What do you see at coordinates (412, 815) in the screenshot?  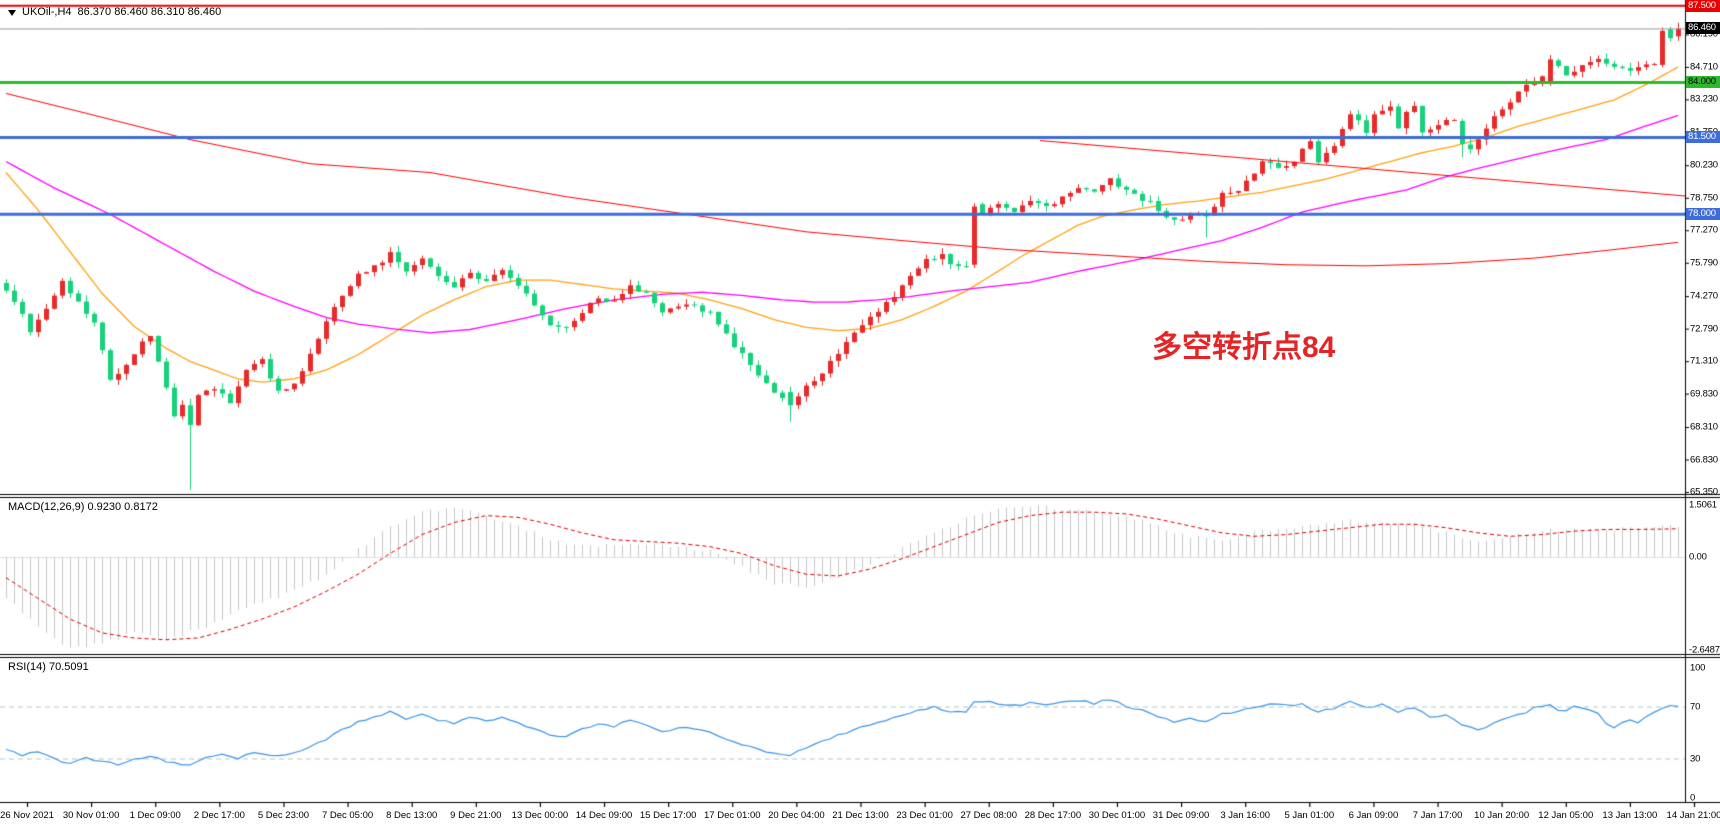 I see `time-tick-label: 8 Dec 13:00` at bounding box center [412, 815].